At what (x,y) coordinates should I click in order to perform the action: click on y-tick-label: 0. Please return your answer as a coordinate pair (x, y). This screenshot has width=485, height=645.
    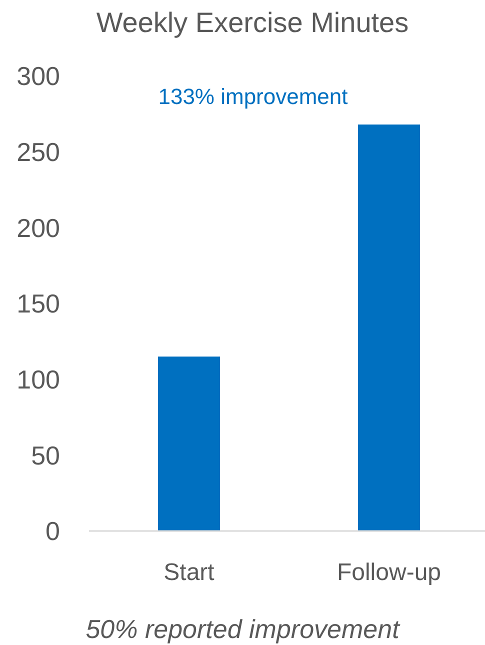
    Looking at the image, I should click on (53, 531).